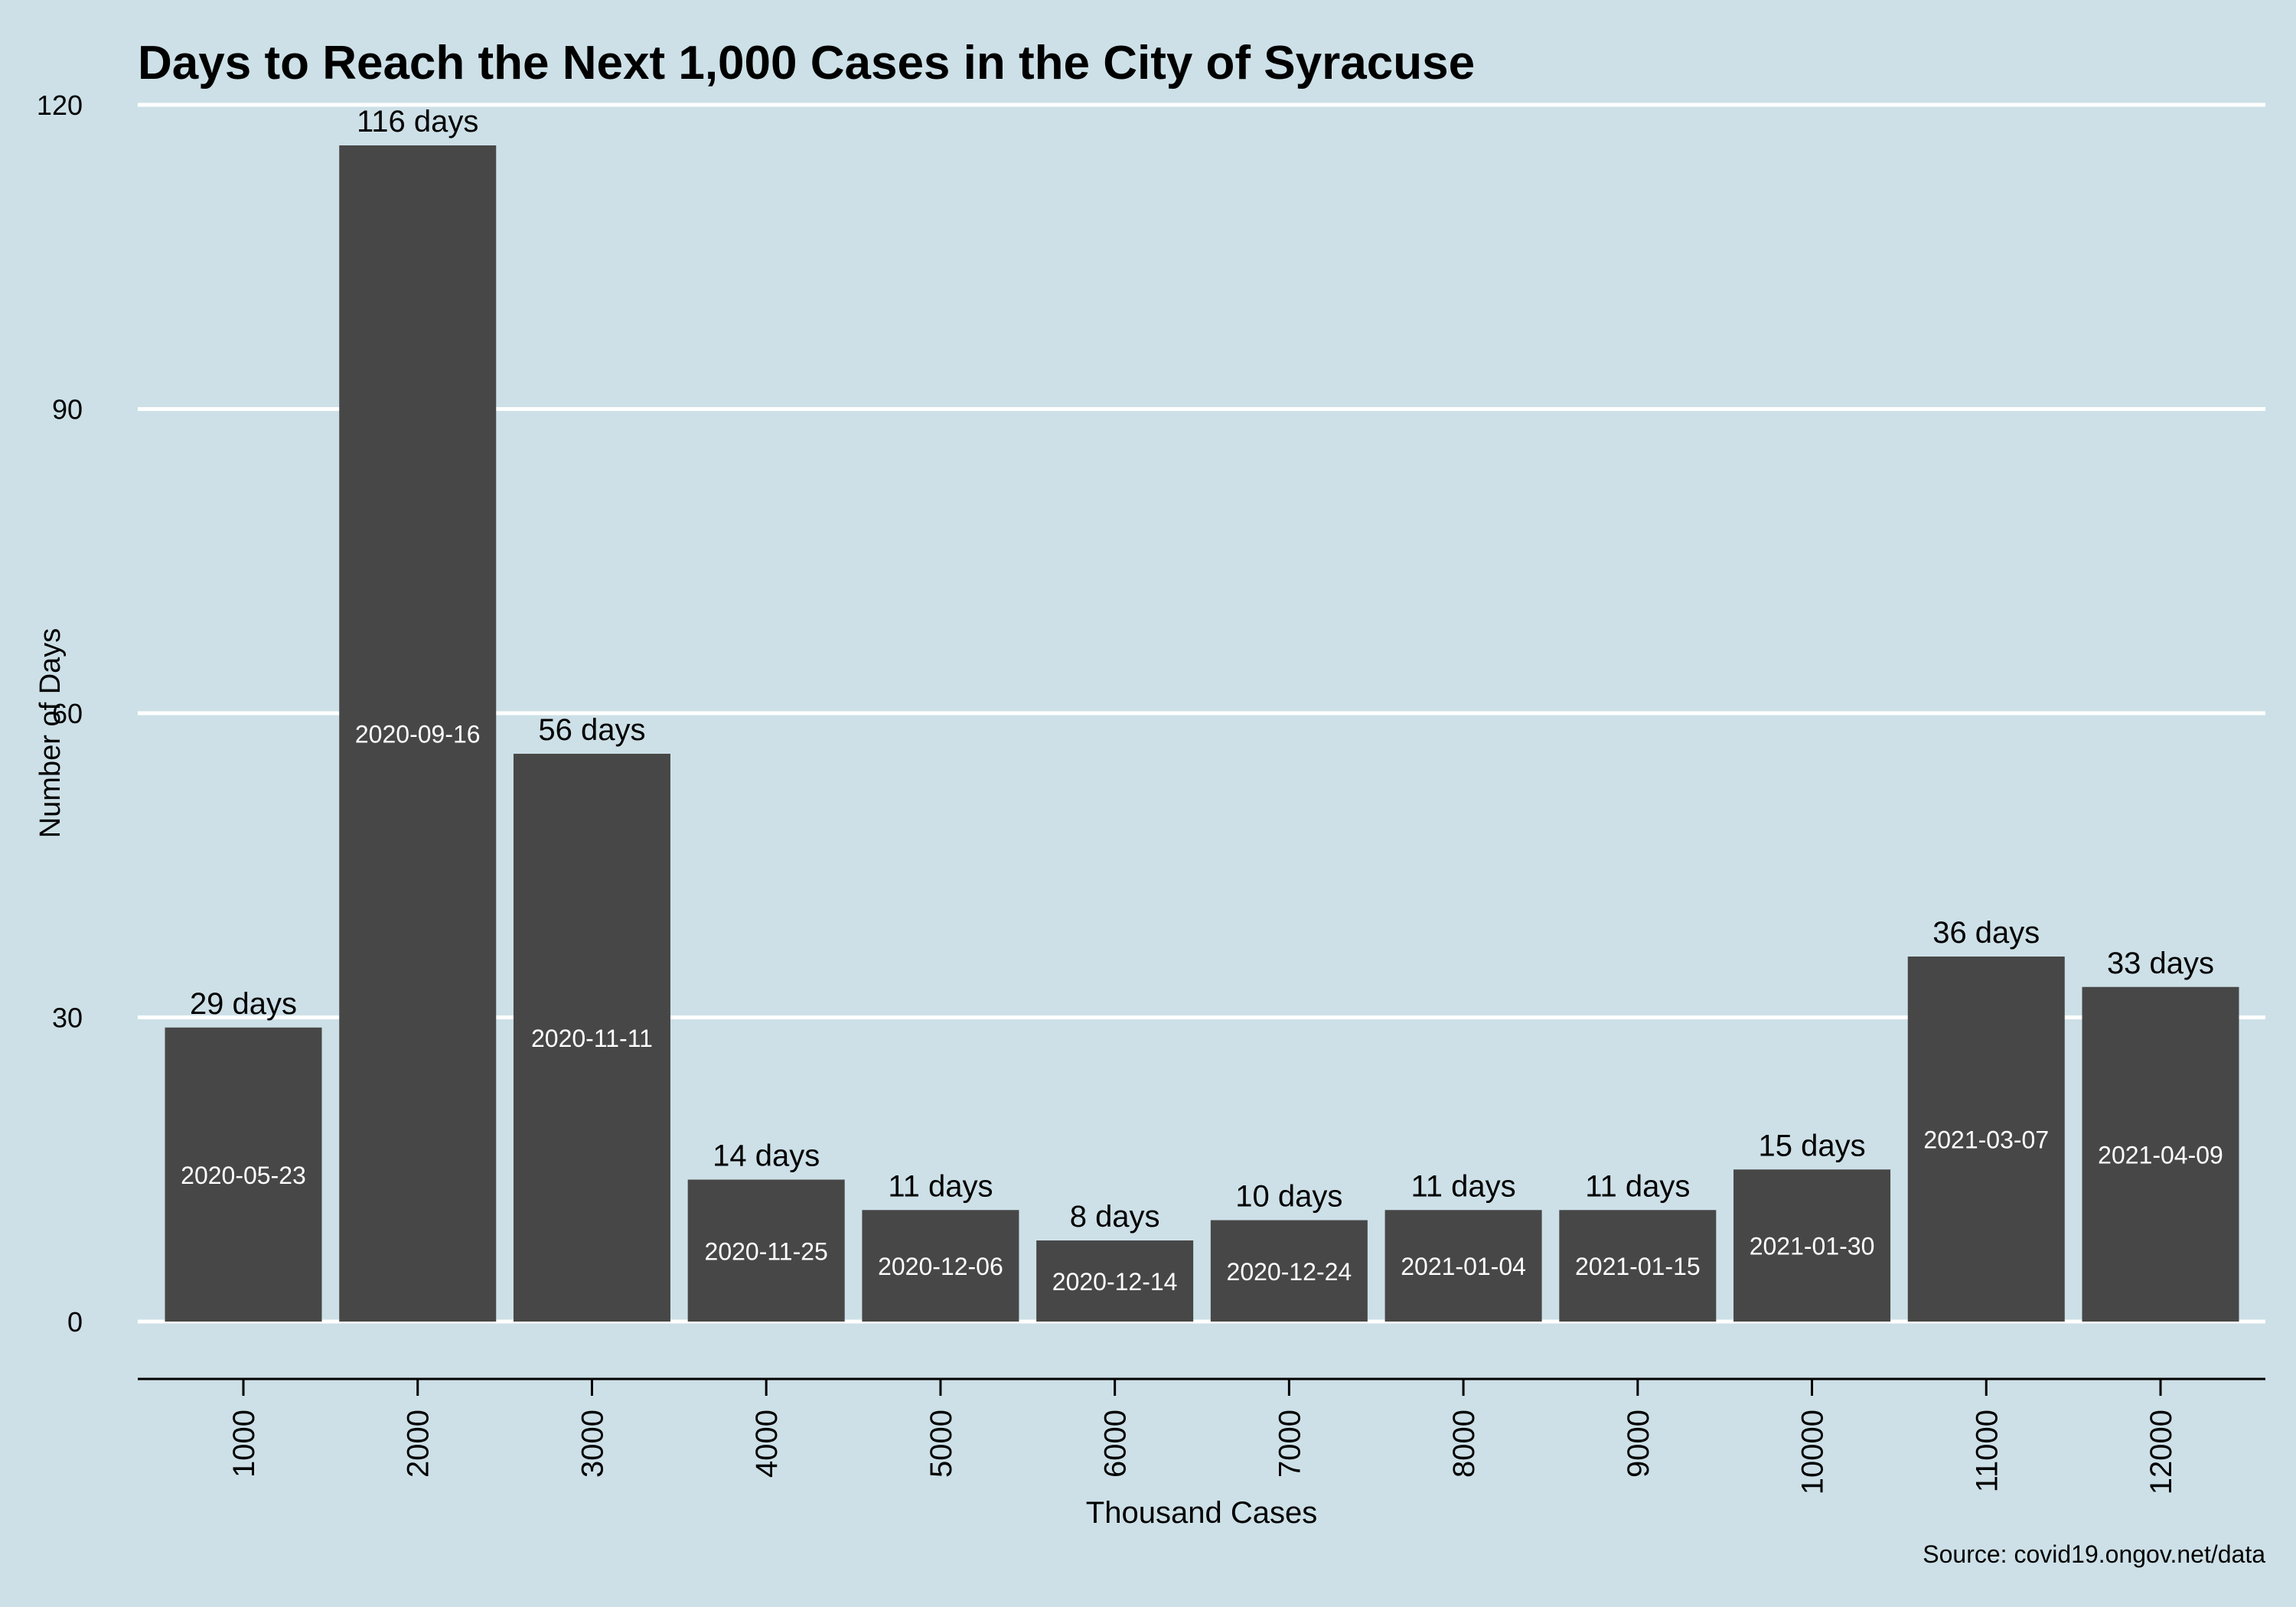  Describe the element at coordinates (75, 1322) in the screenshot. I see `y-tick-label: 0` at that location.